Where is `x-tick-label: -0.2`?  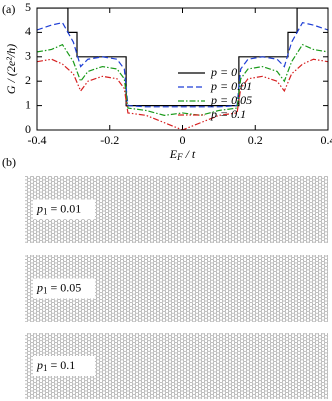 x-tick-label: -0.2 is located at coordinates (109, 140).